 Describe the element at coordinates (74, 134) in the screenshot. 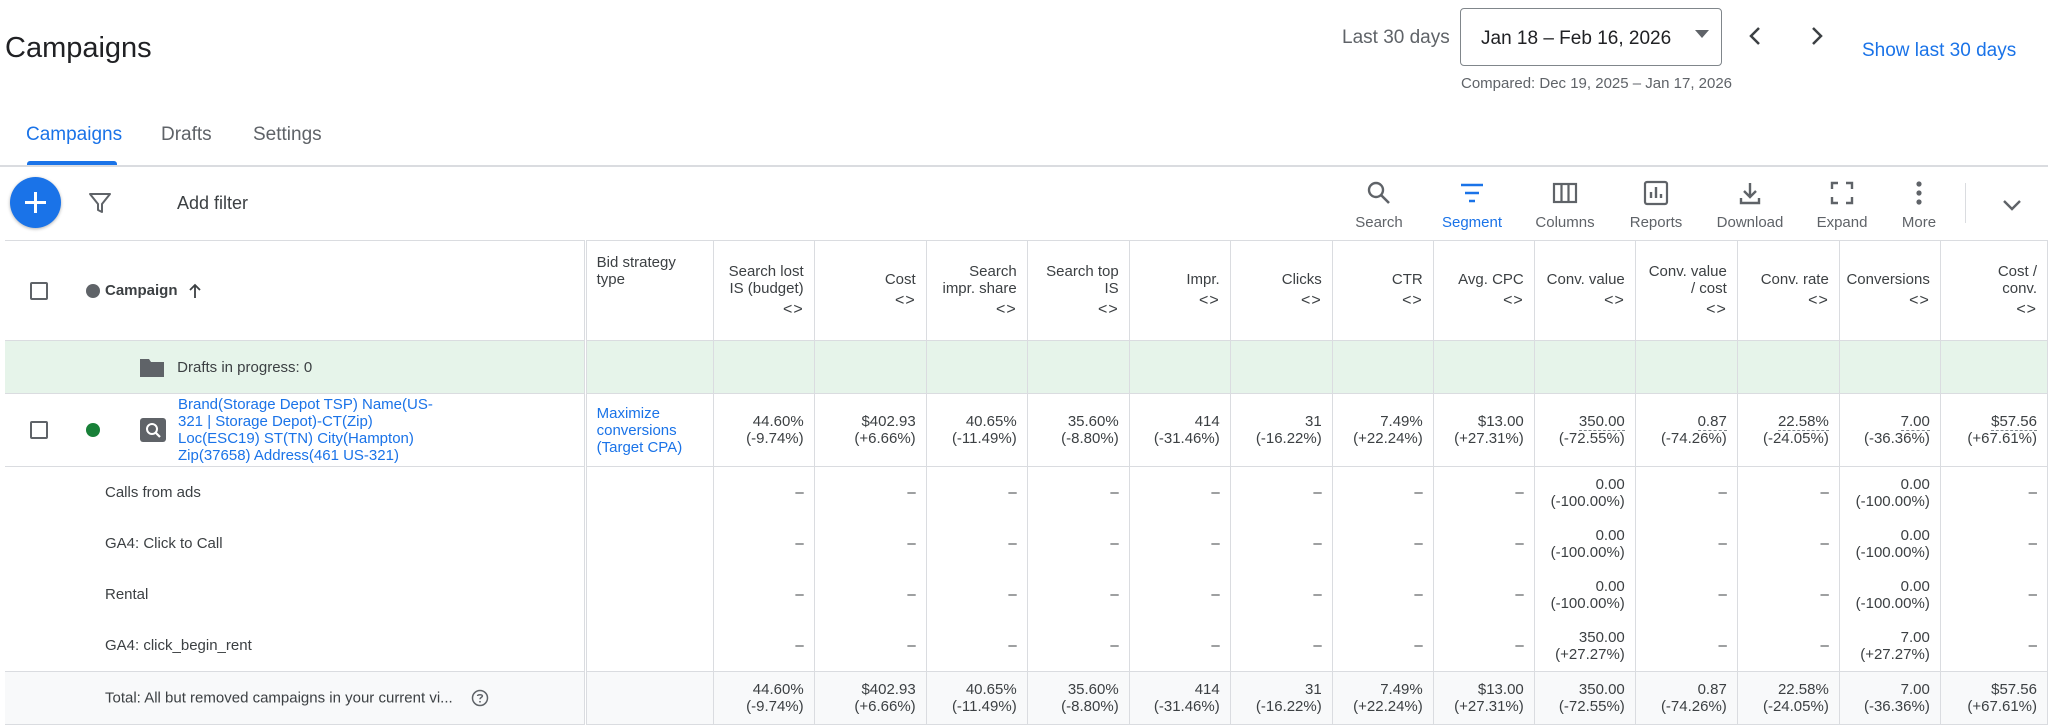

I see `tab-campaigns: Campaigns` at that location.